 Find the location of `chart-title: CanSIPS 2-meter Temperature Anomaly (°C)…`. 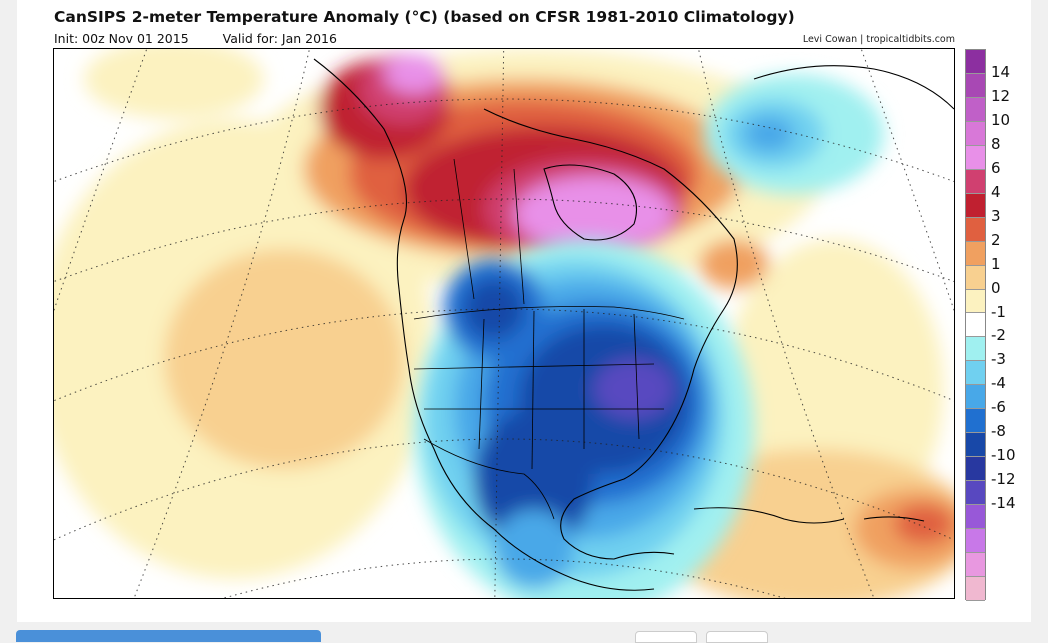

chart-title: CanSIPS 2-meter Temperature Anomaly (°C)… is located at coordinates (424, 17).